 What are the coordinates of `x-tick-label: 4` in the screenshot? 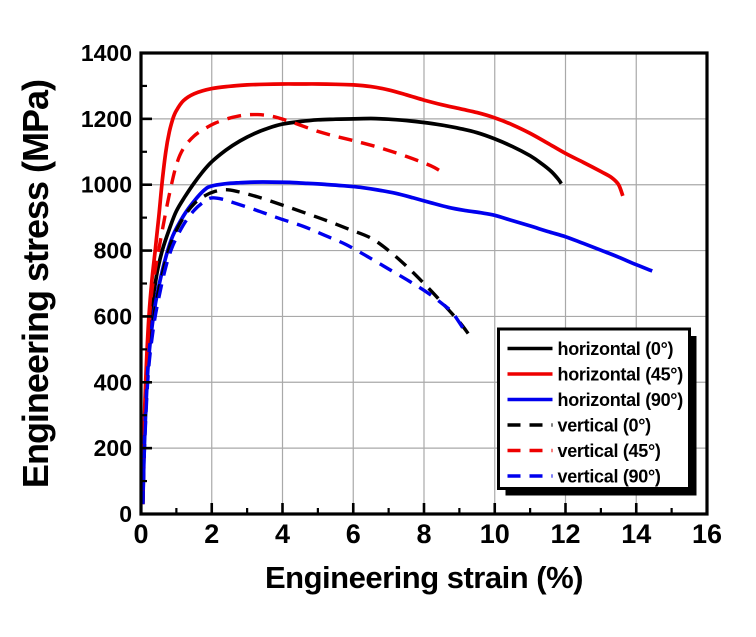 It's located at (282, 534).